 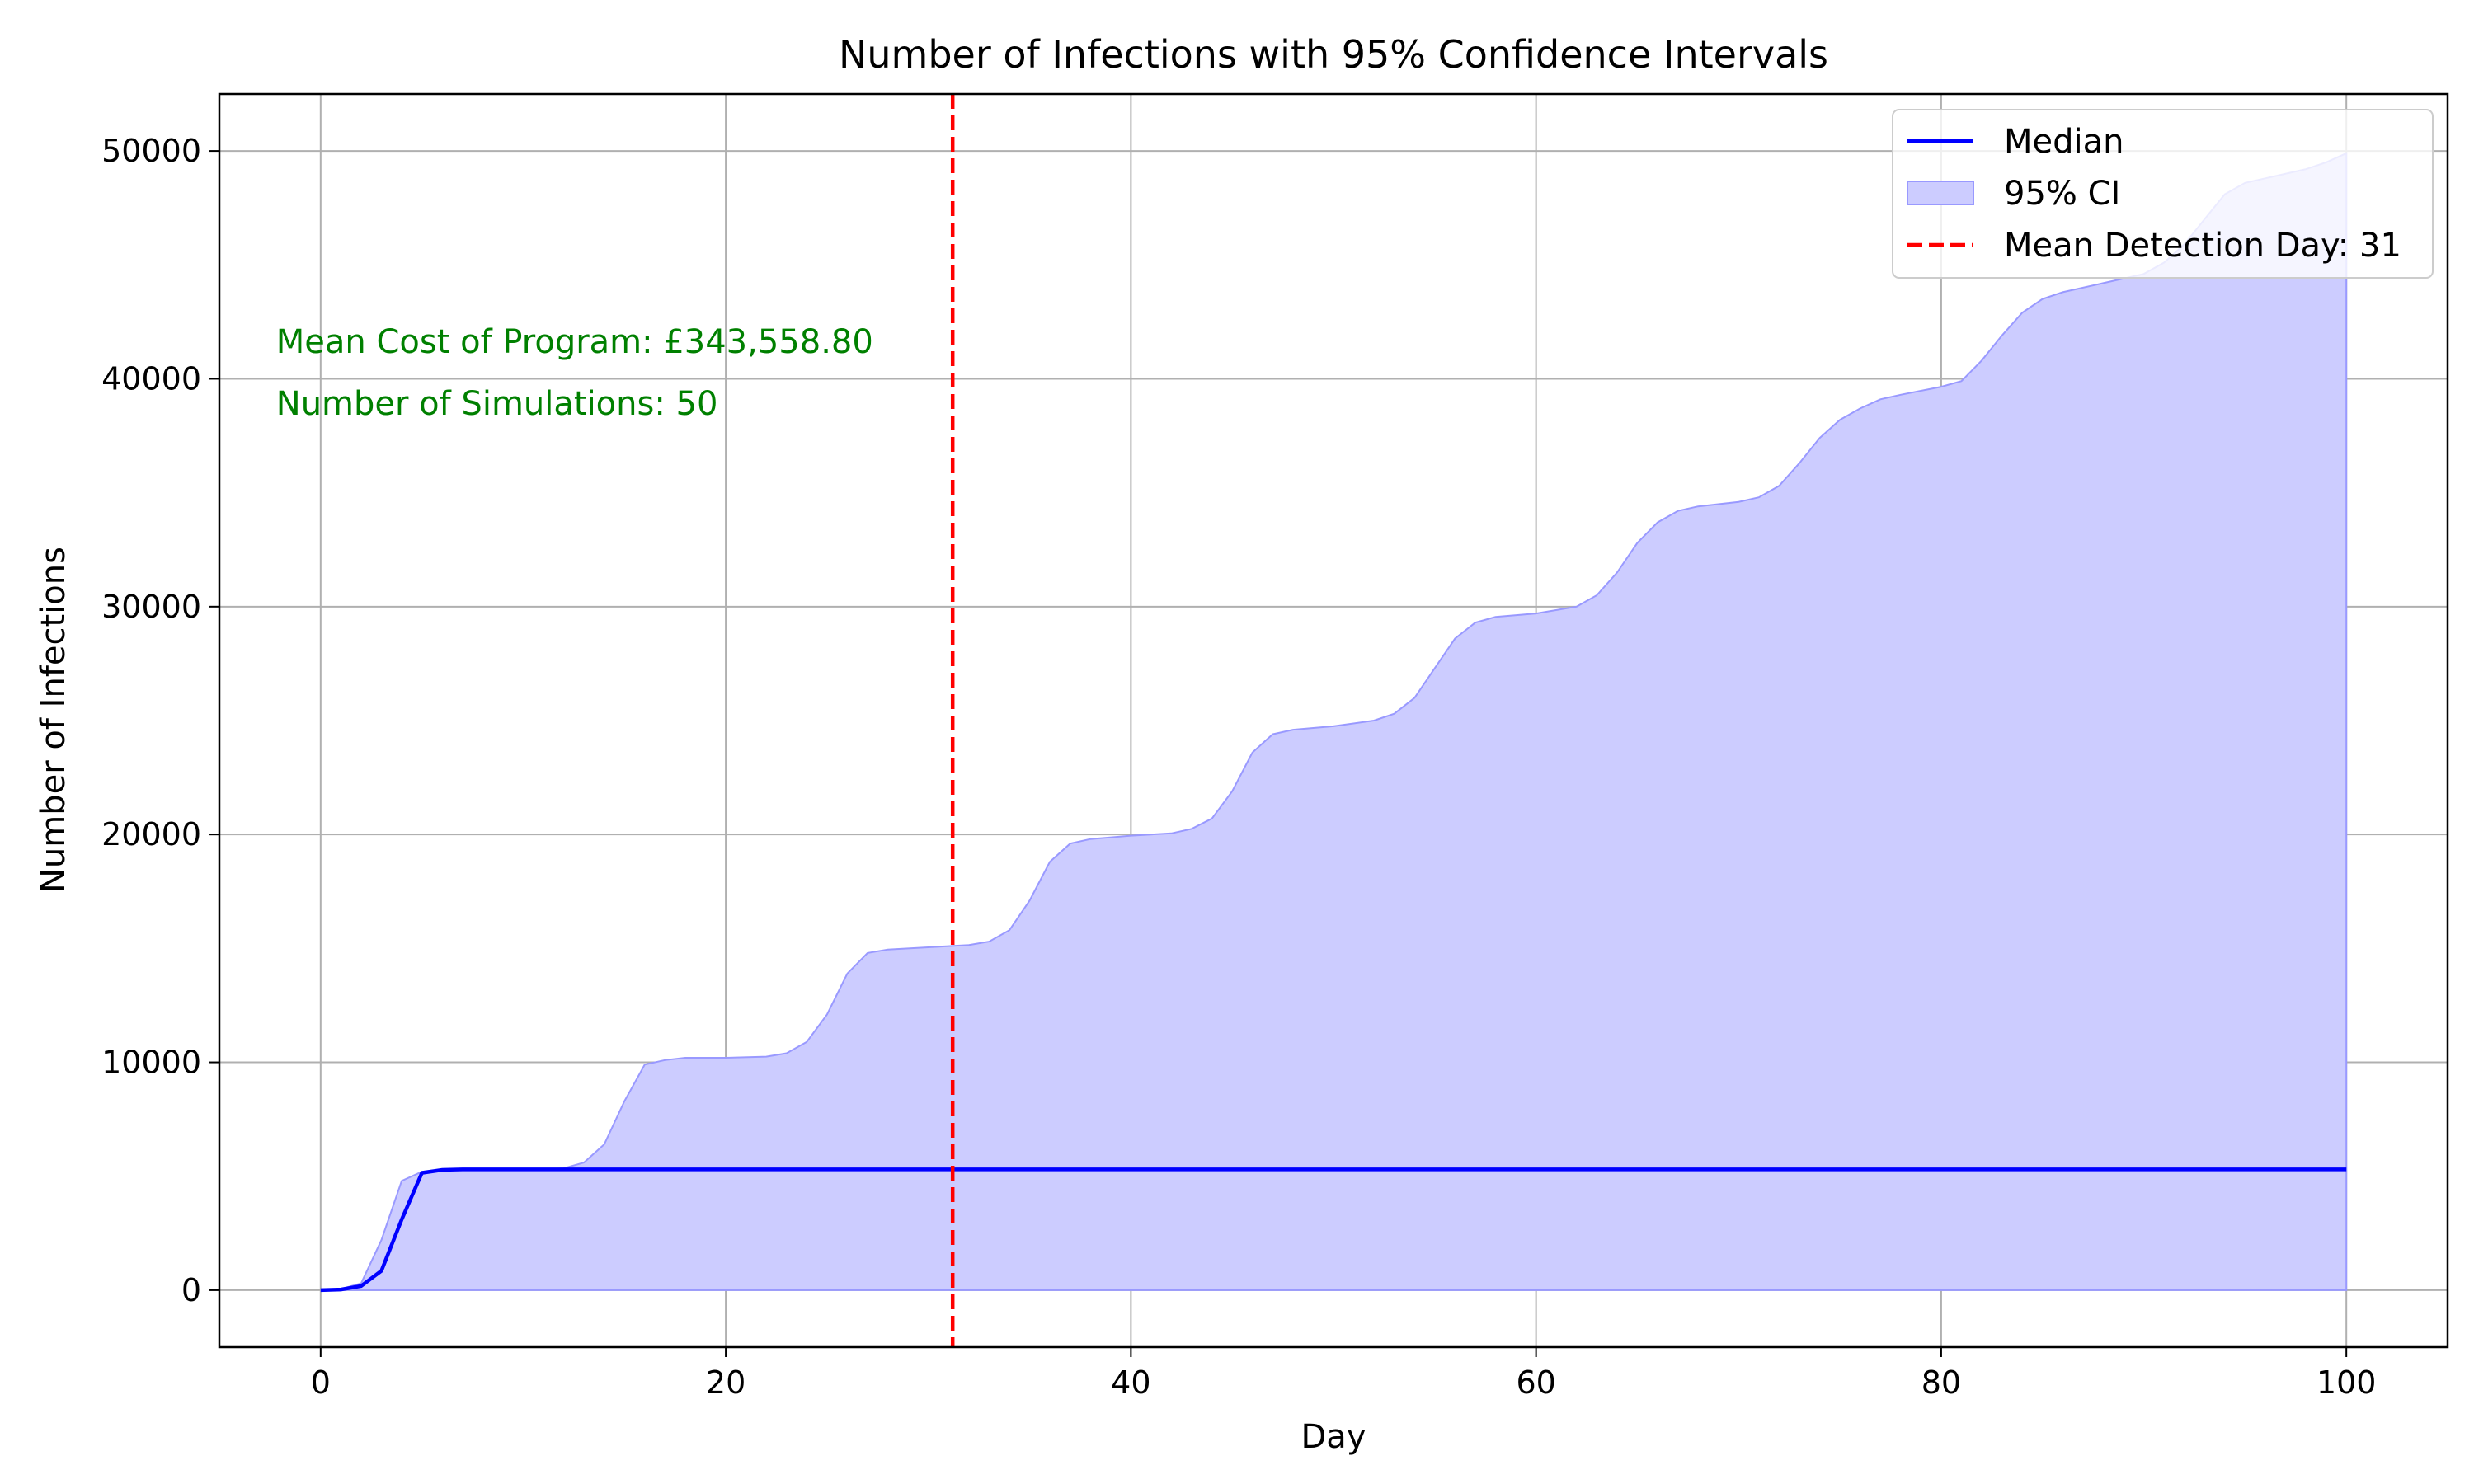 I want to click on x-tick-label: 20, so click(x=725, y=1382).